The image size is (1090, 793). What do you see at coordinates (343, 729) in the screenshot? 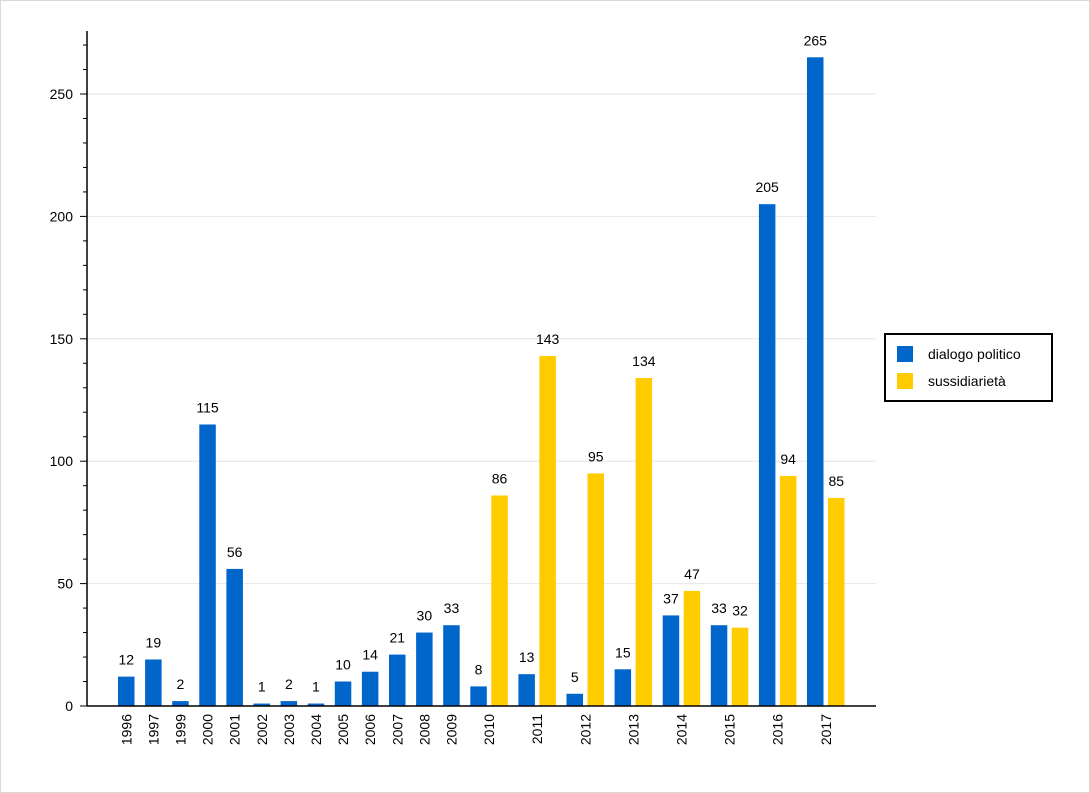
I see `x-tick-label-2005: 2005` at bounding box center [343, 729].